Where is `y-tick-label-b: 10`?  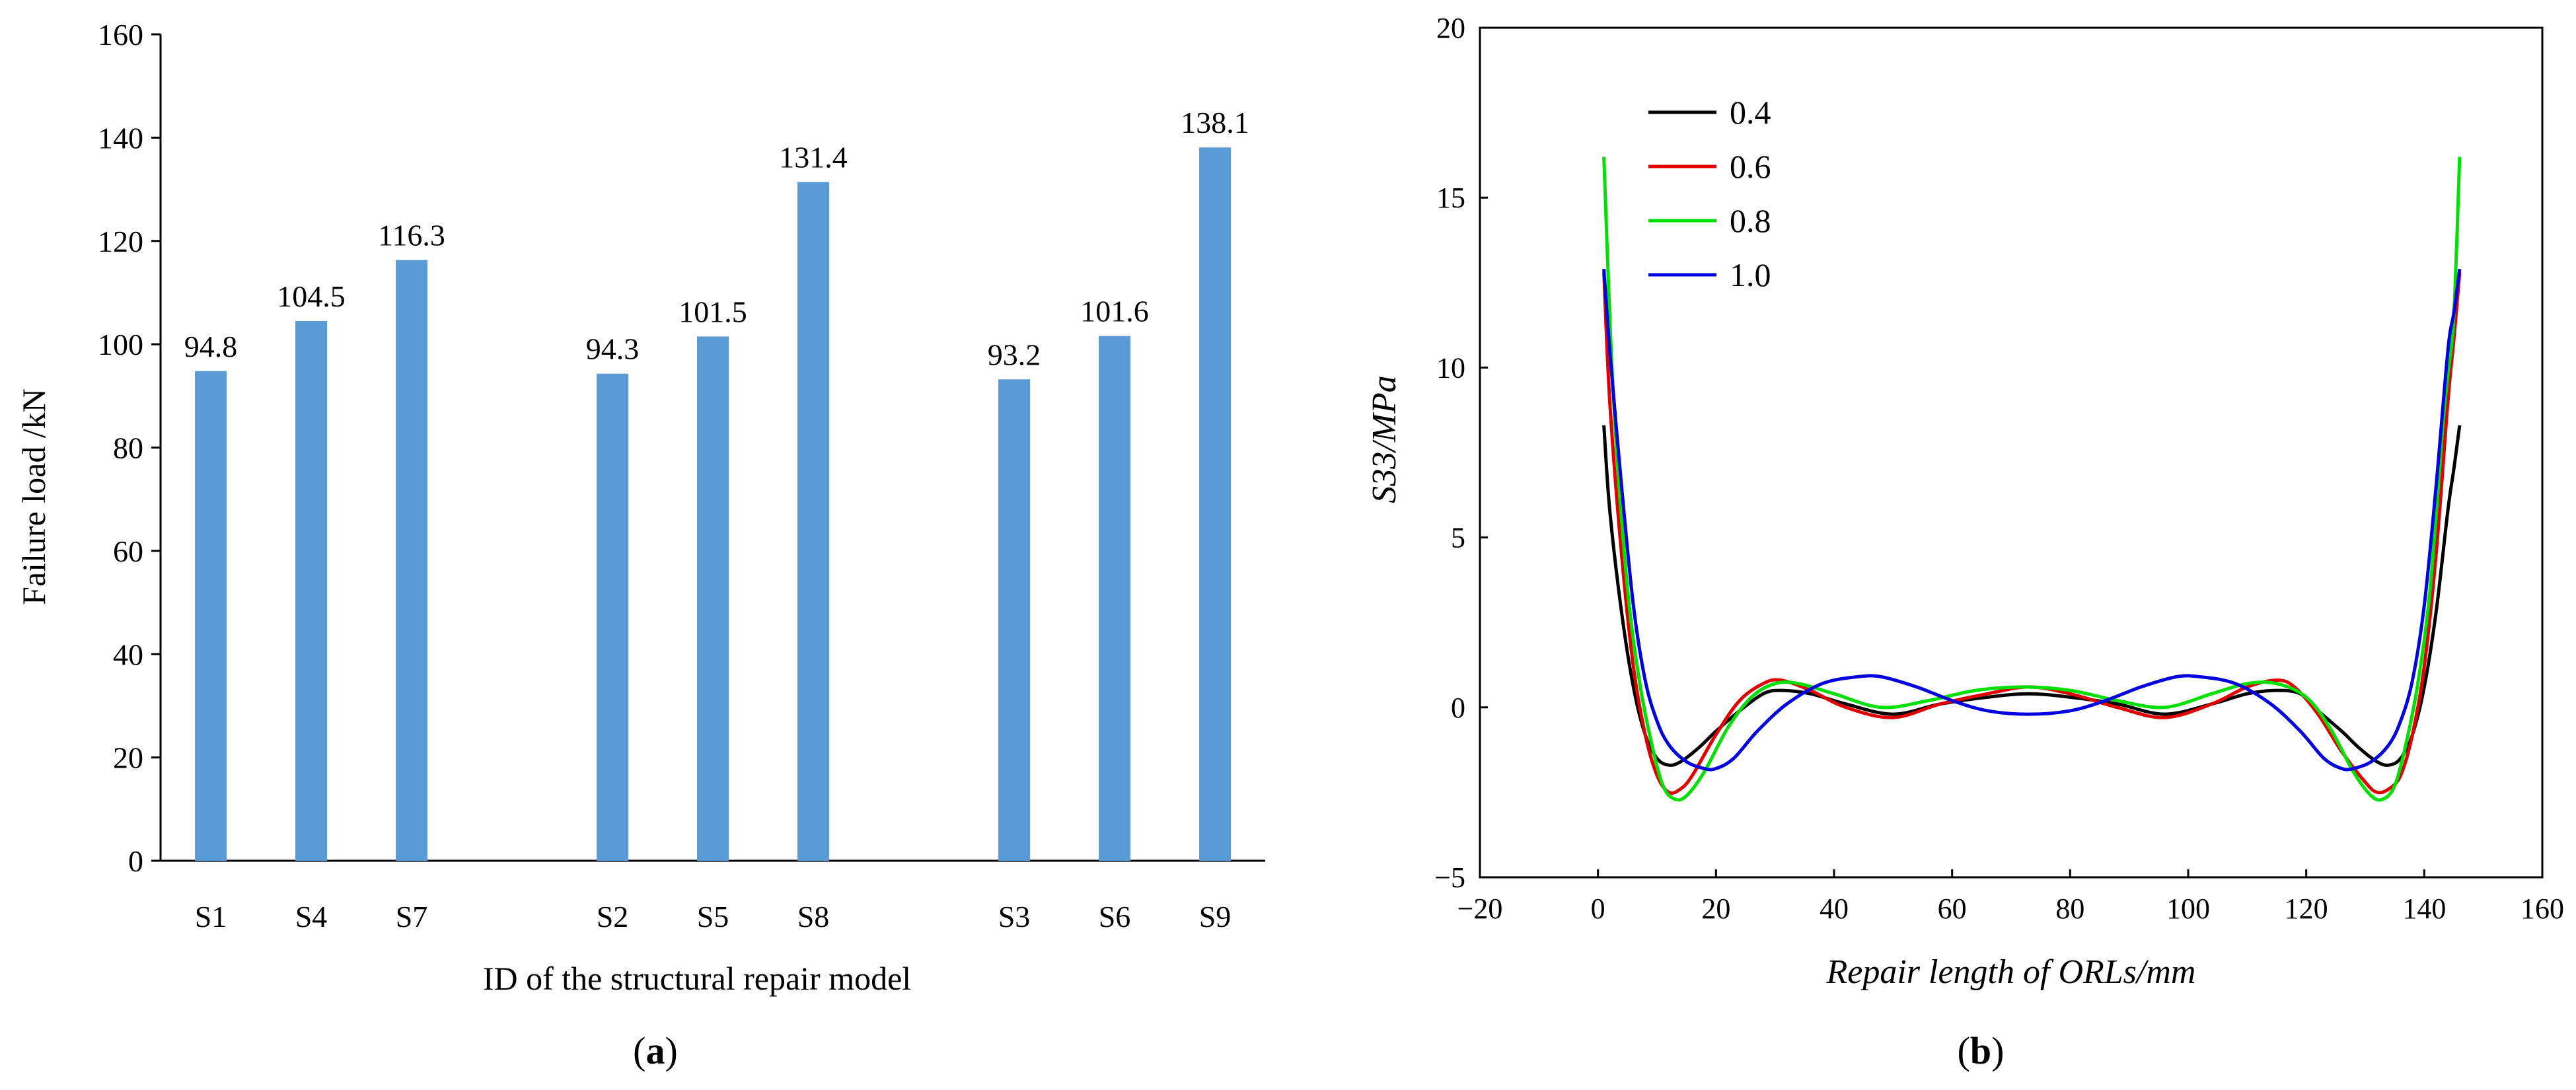 y-tick-label-b: 10 is located at coordinates (1450, 367).